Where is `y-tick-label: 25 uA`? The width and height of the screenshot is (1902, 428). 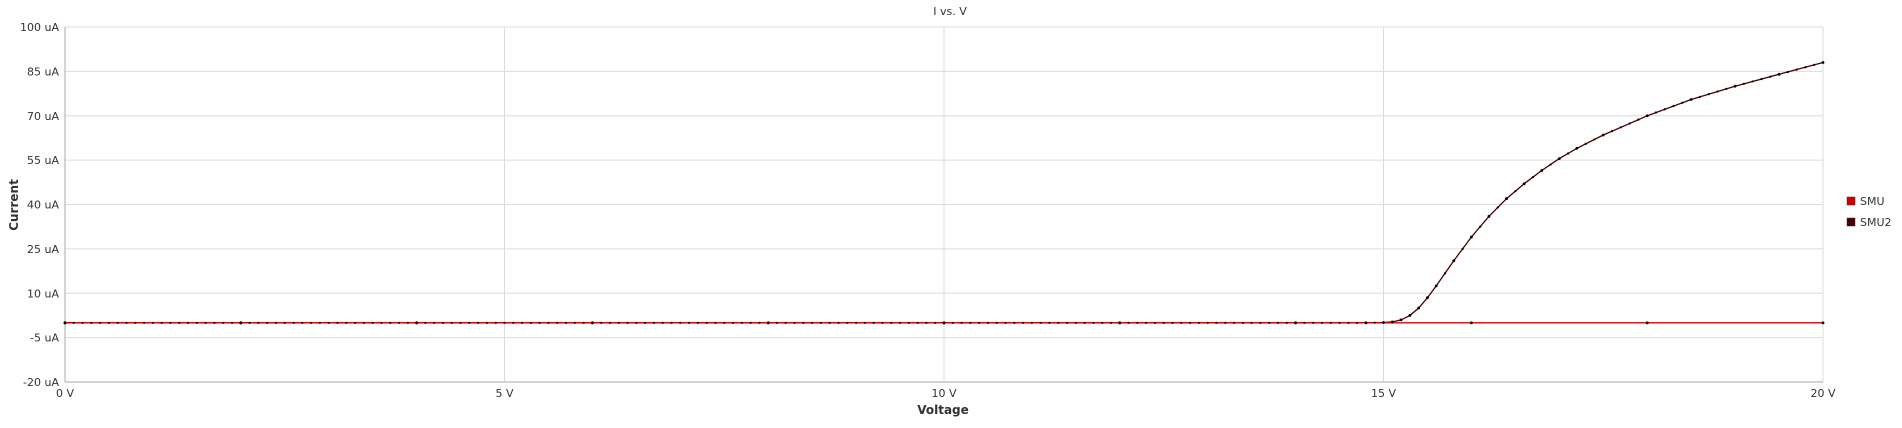 y-tick-label: 25 uA is located at coordinates (43, 249).